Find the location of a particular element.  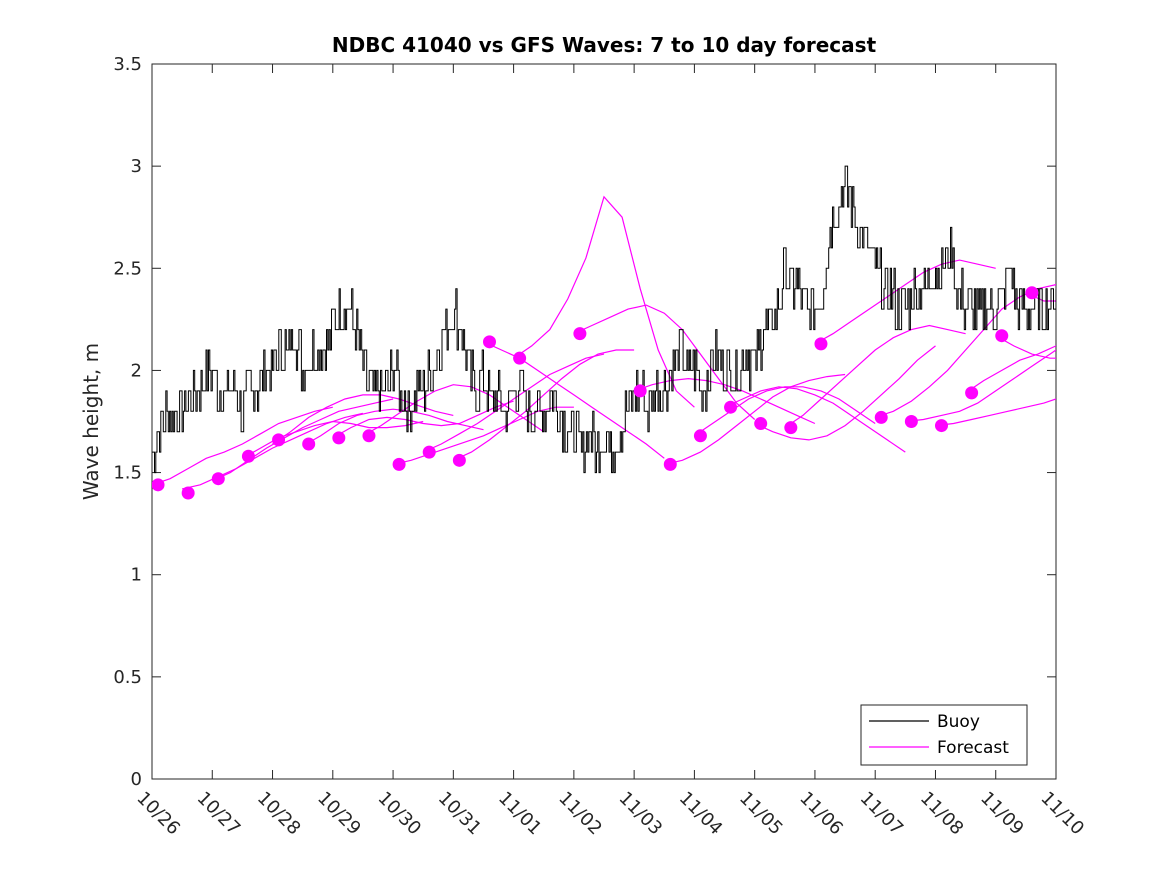

y-axis-label: Wave height, m is located at coordinates (91, 421).